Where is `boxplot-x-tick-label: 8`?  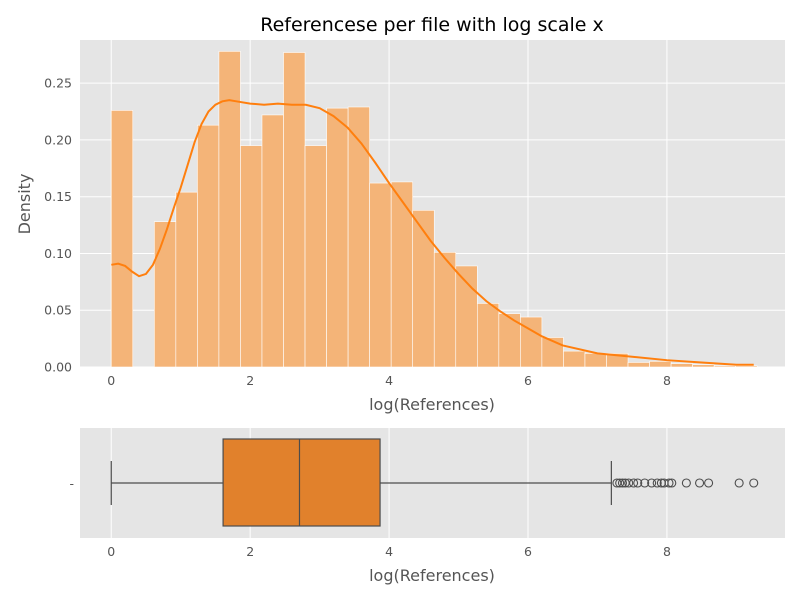
boxplot-x-tick-label: 8 is located at coordinates (667, 551).